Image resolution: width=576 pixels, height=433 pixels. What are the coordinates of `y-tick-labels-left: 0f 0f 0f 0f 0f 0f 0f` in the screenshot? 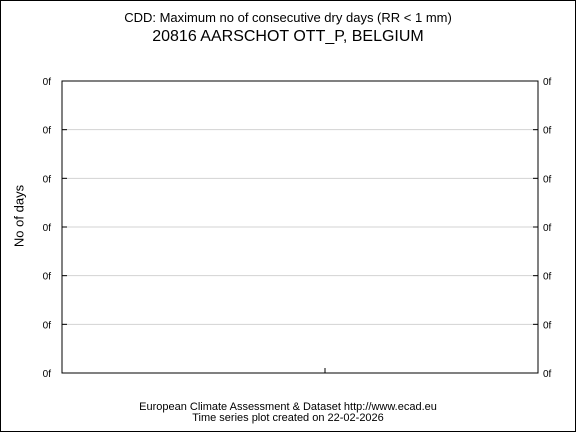 It's located at (47, 228).